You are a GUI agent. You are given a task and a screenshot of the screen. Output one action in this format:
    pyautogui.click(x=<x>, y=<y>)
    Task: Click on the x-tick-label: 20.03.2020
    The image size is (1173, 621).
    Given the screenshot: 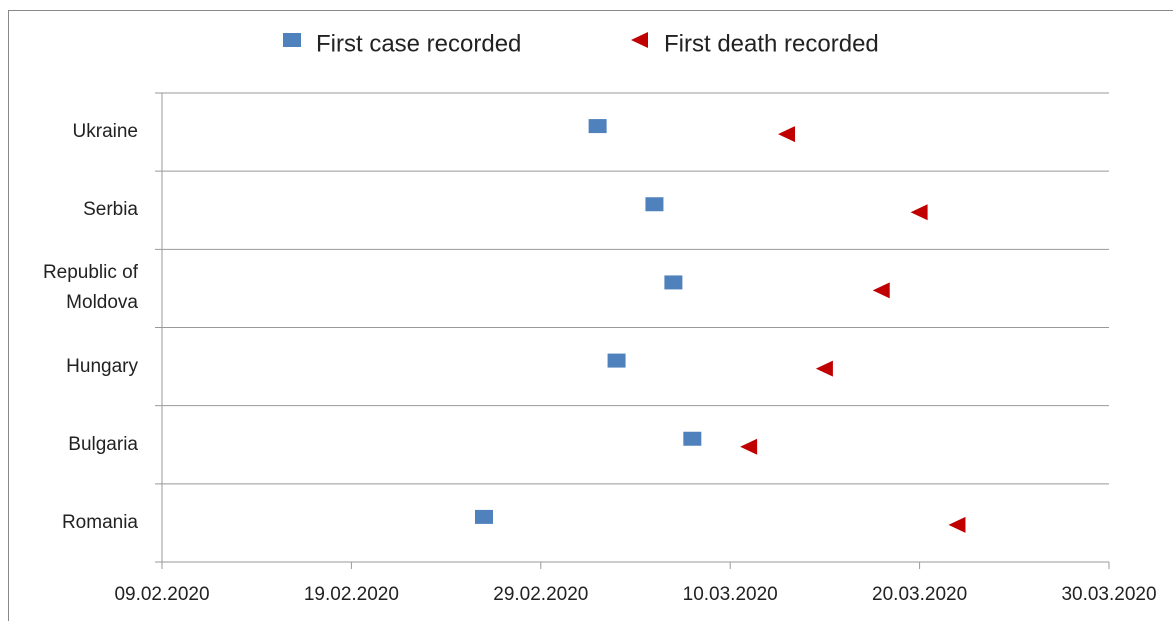 What is the action you would take?
    pyautogui.click(x=919, y=594)
    